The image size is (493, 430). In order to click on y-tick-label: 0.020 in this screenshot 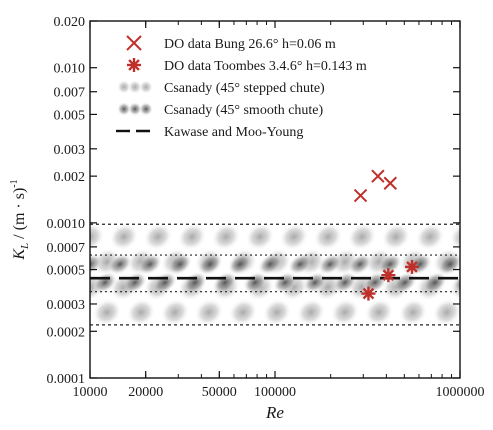, I will do `click(70, 22)`.